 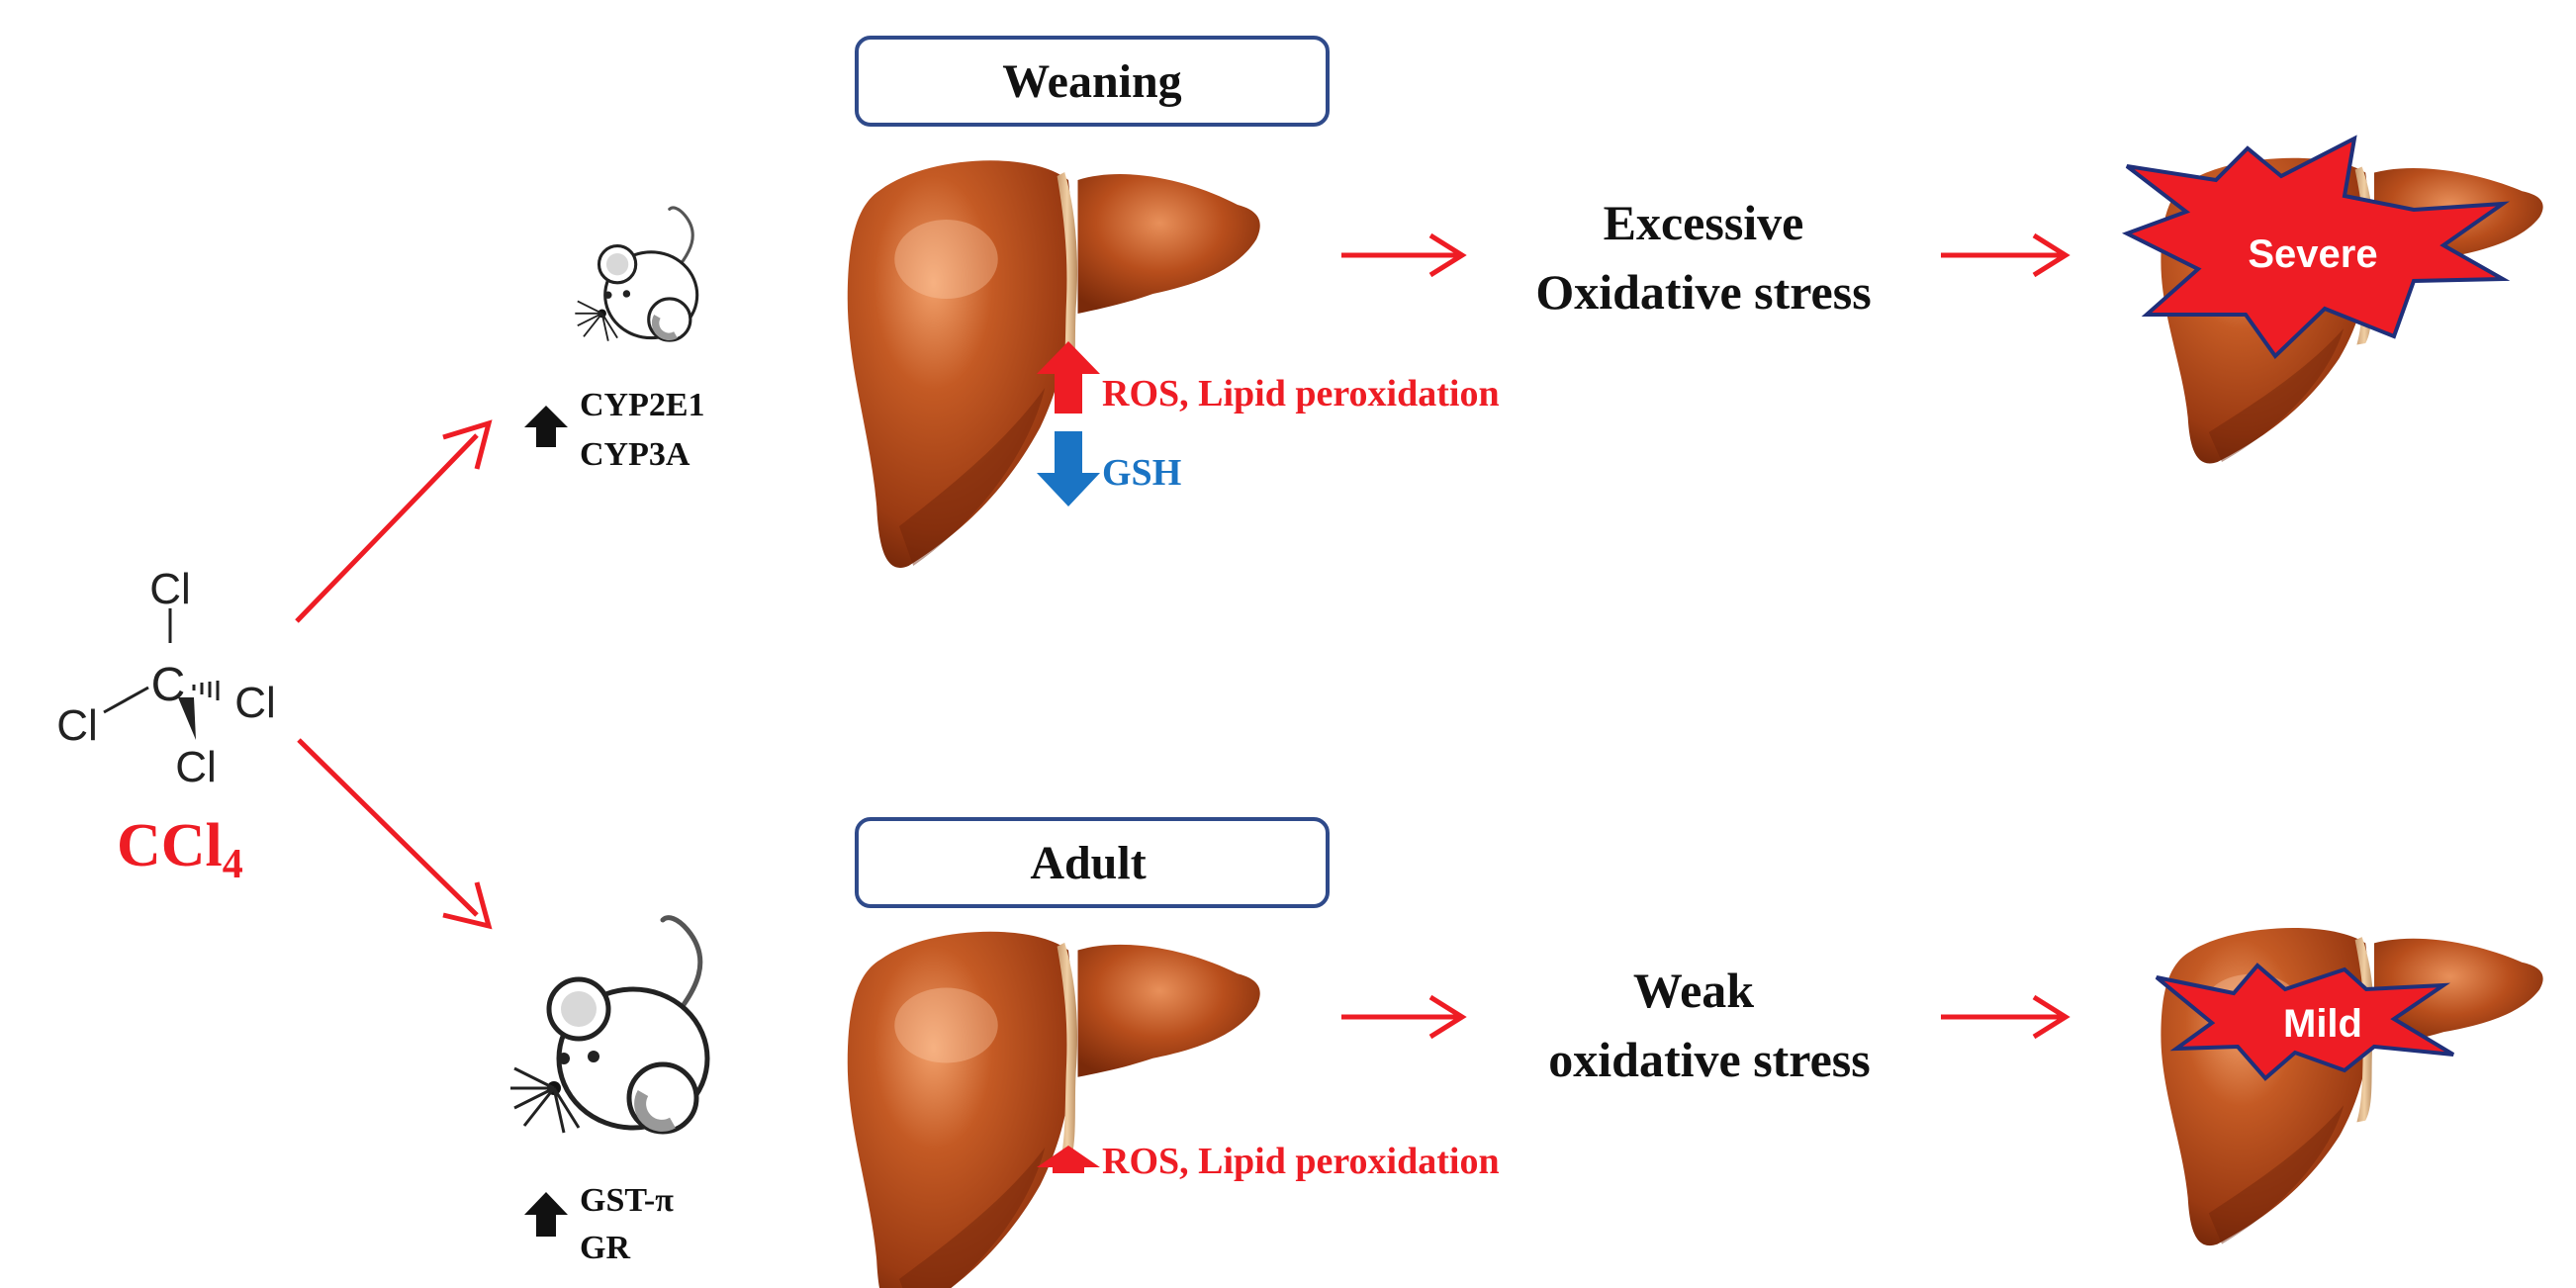 What do you see at coordinates (635, 455) in the screenshot?
I see `weaning-enzyme-2: CYP3A` at bounding box center [635, 455].